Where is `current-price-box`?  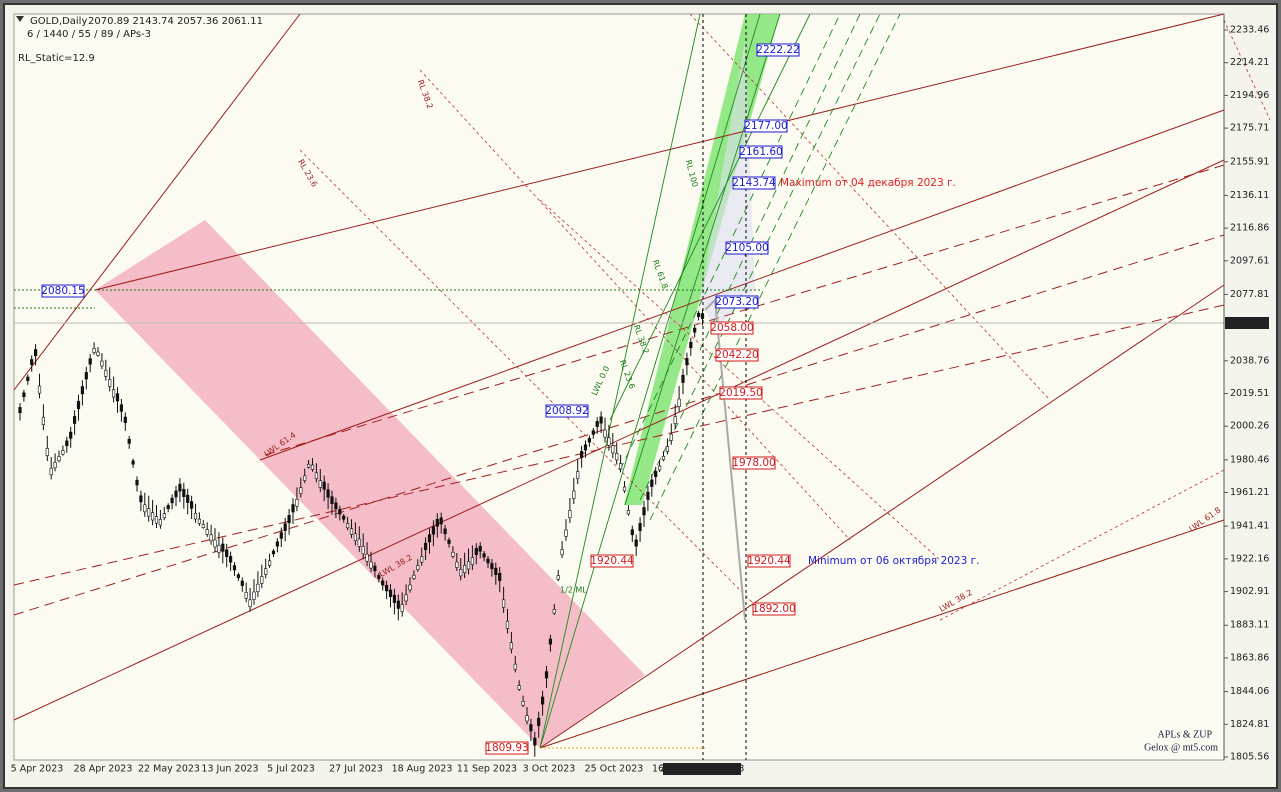
current-price-box is located at coordinates (1247, 323).